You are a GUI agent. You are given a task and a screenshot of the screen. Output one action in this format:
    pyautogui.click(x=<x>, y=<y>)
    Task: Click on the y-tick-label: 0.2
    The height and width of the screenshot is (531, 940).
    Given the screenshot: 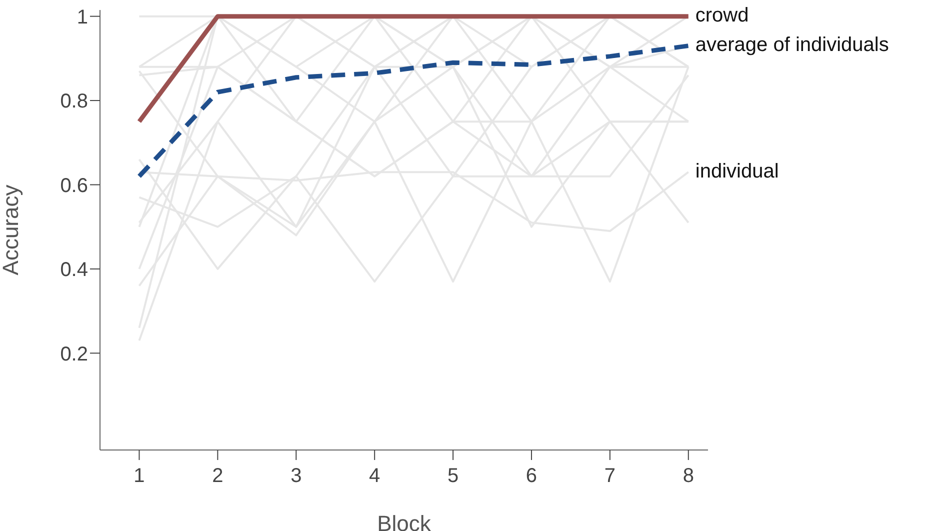 What is the action you would take?
    pyautogui.click(x=74, y=354)
    